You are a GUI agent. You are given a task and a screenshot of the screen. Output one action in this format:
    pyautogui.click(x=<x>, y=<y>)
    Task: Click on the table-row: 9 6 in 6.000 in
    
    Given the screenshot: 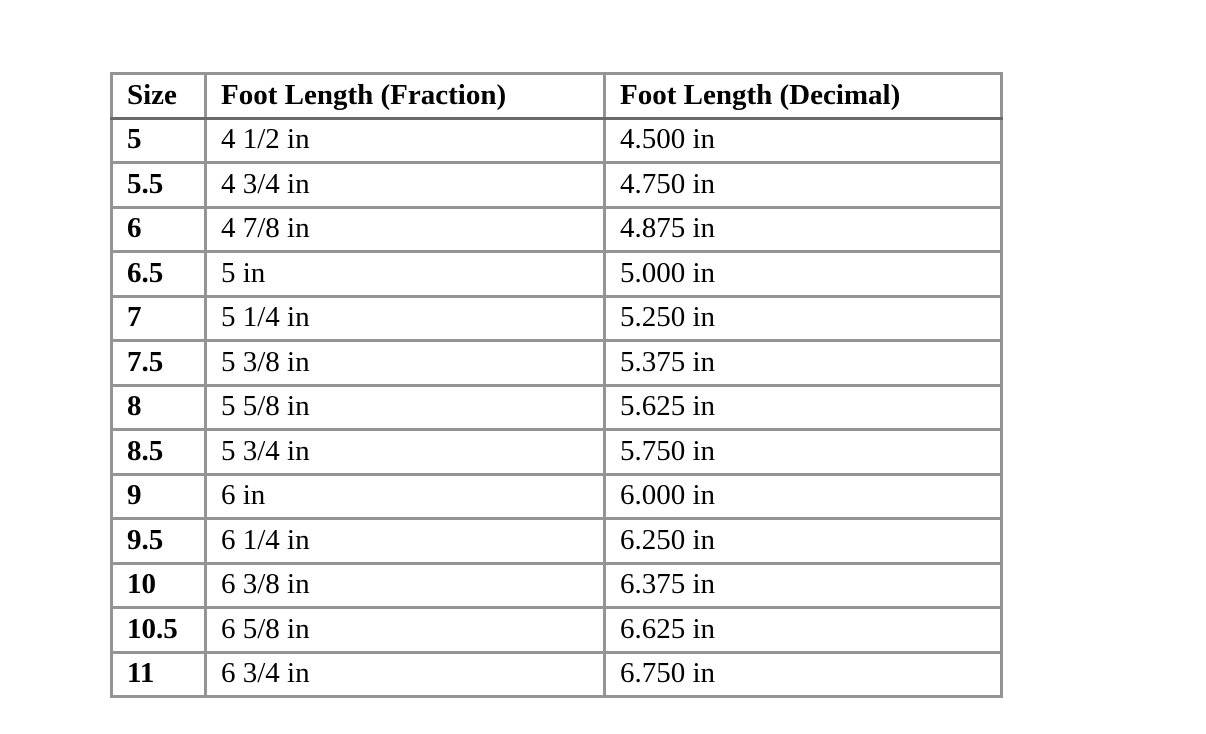 What is the action you would take?
    pyautogui.click(x=556, y=496)
    